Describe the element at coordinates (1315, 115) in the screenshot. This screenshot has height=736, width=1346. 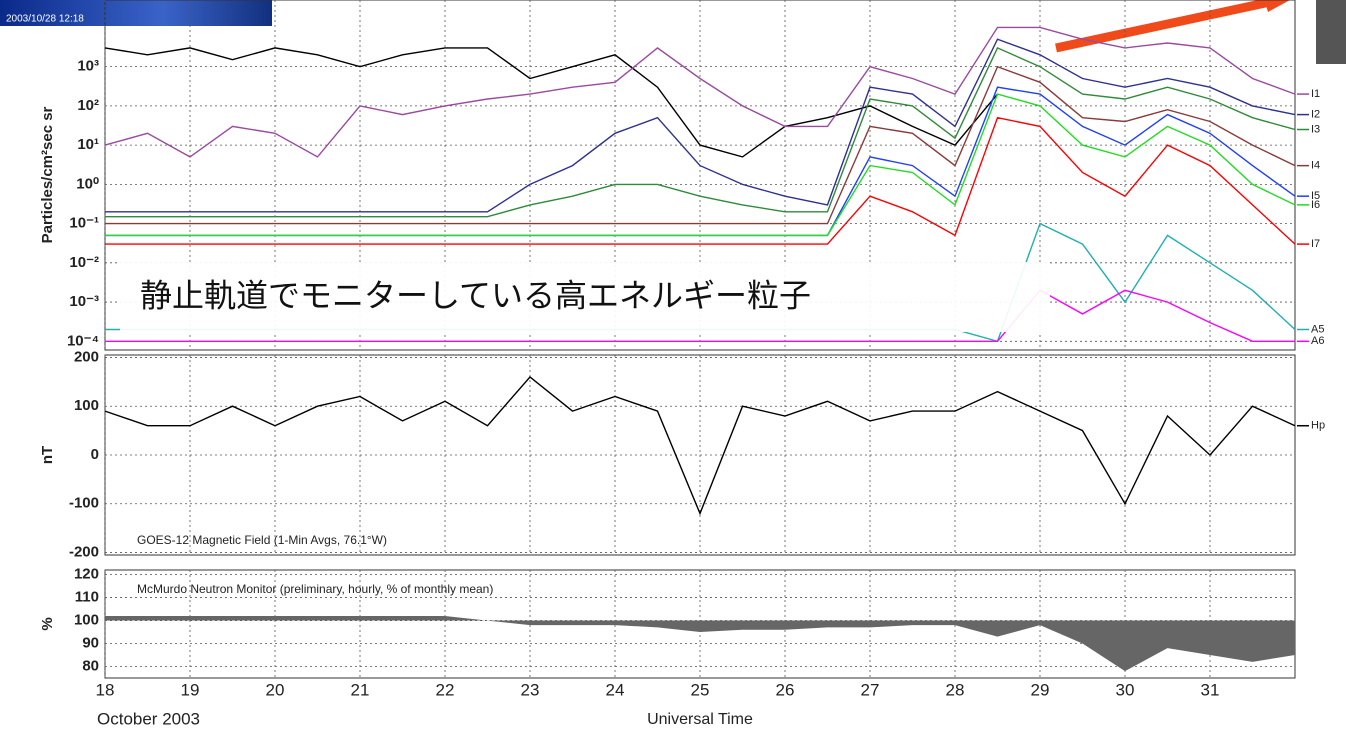
I see `legend-label: I2` at that location.